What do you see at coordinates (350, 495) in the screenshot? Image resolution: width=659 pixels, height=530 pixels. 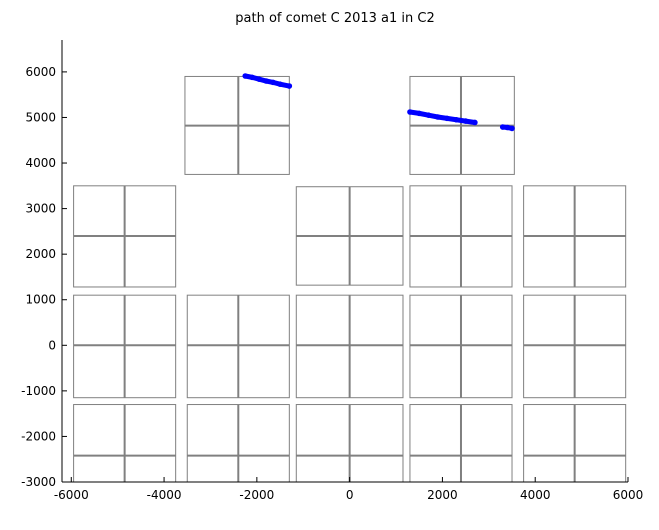 I see `x-tick-label: 0` at bounding box center [350, 495].